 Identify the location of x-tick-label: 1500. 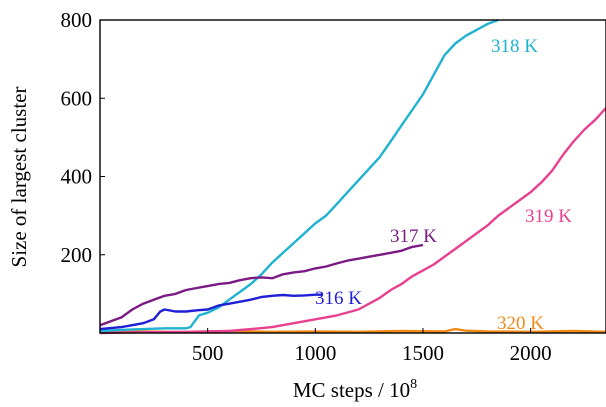
(423, 353).